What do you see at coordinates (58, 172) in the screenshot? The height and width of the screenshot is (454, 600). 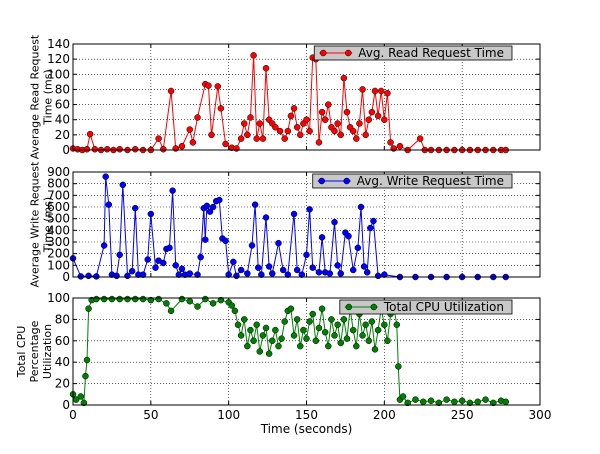 I see `y-tick-label: 900` at bounding box center [58, 172].